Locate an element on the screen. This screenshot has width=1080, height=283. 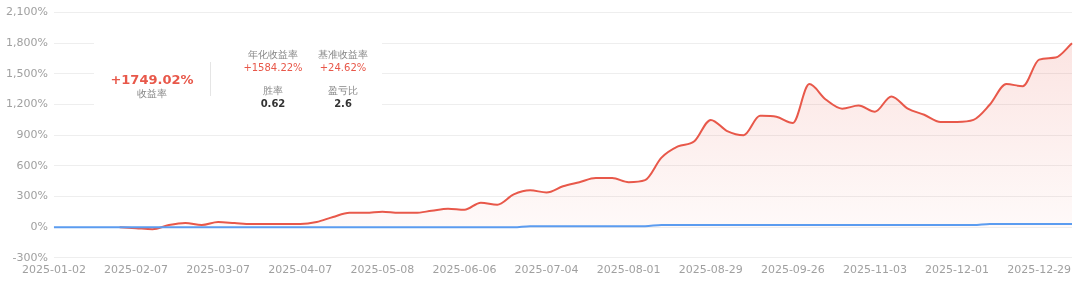
x-tick-label: 2025-05-08 is located at coordinates (382, 270).